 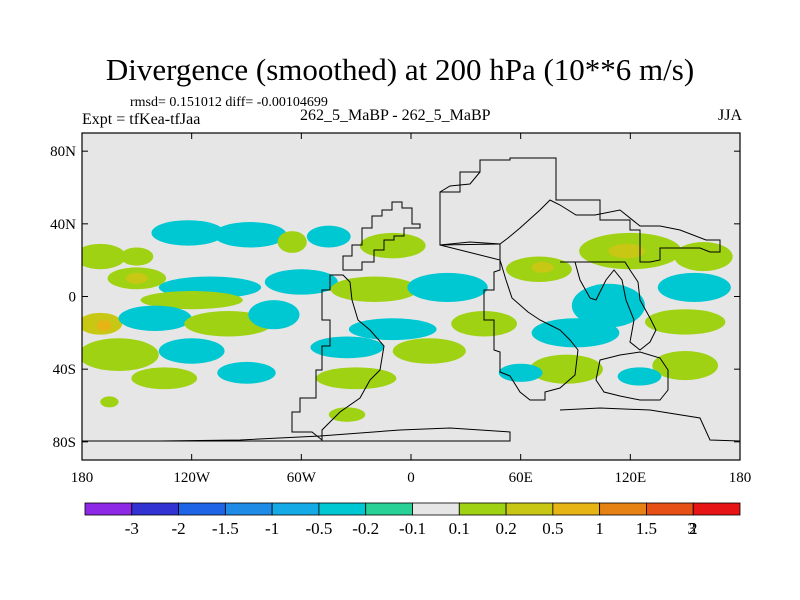 I want to click on colorbar-label: 0.1, so click(x=459, y=528).